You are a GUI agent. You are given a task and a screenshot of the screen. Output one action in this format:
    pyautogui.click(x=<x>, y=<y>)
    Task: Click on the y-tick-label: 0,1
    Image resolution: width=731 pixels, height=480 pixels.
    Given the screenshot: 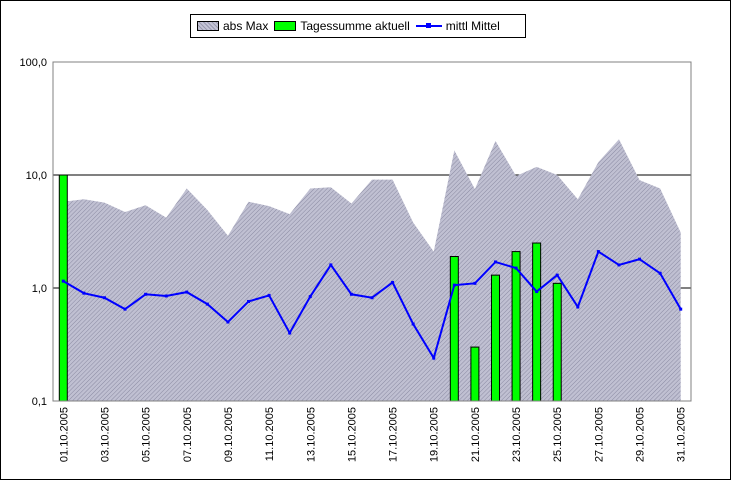 What is the action you would take?
    pyautogui.click(x=39, y=402)
    